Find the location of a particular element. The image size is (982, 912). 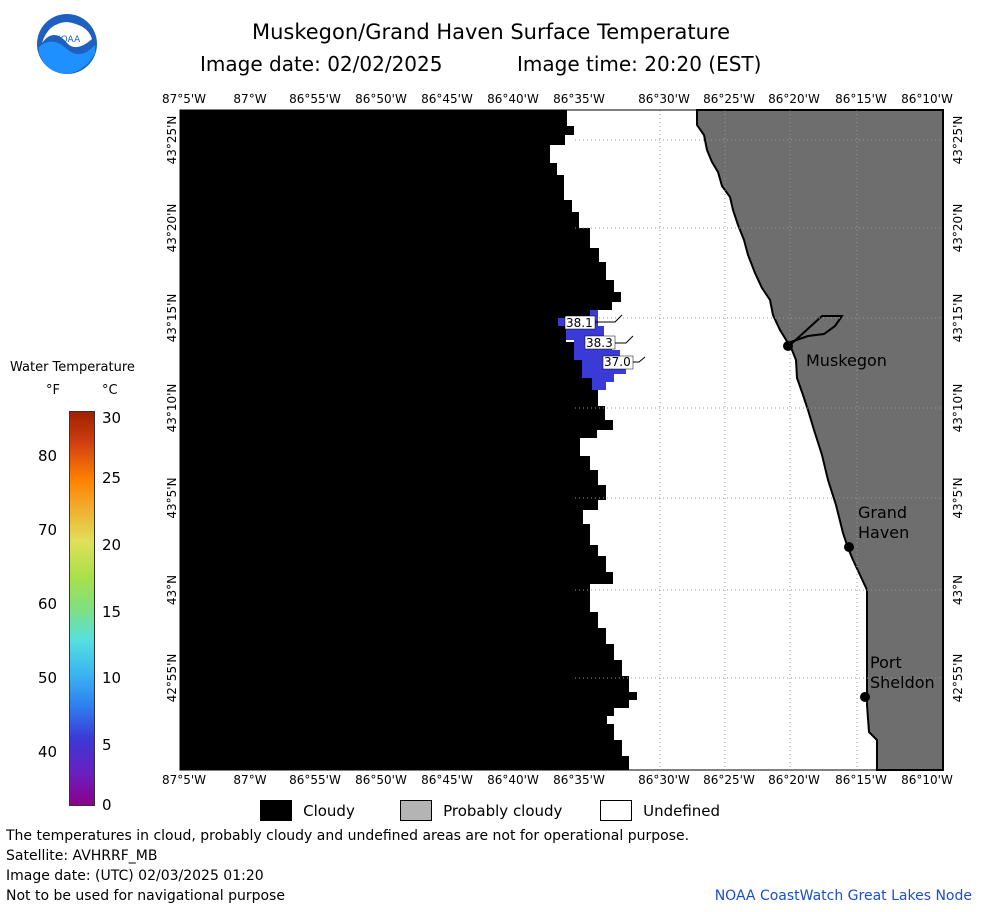

temperature-label: 38.1 is located at coordinates (579, 323).